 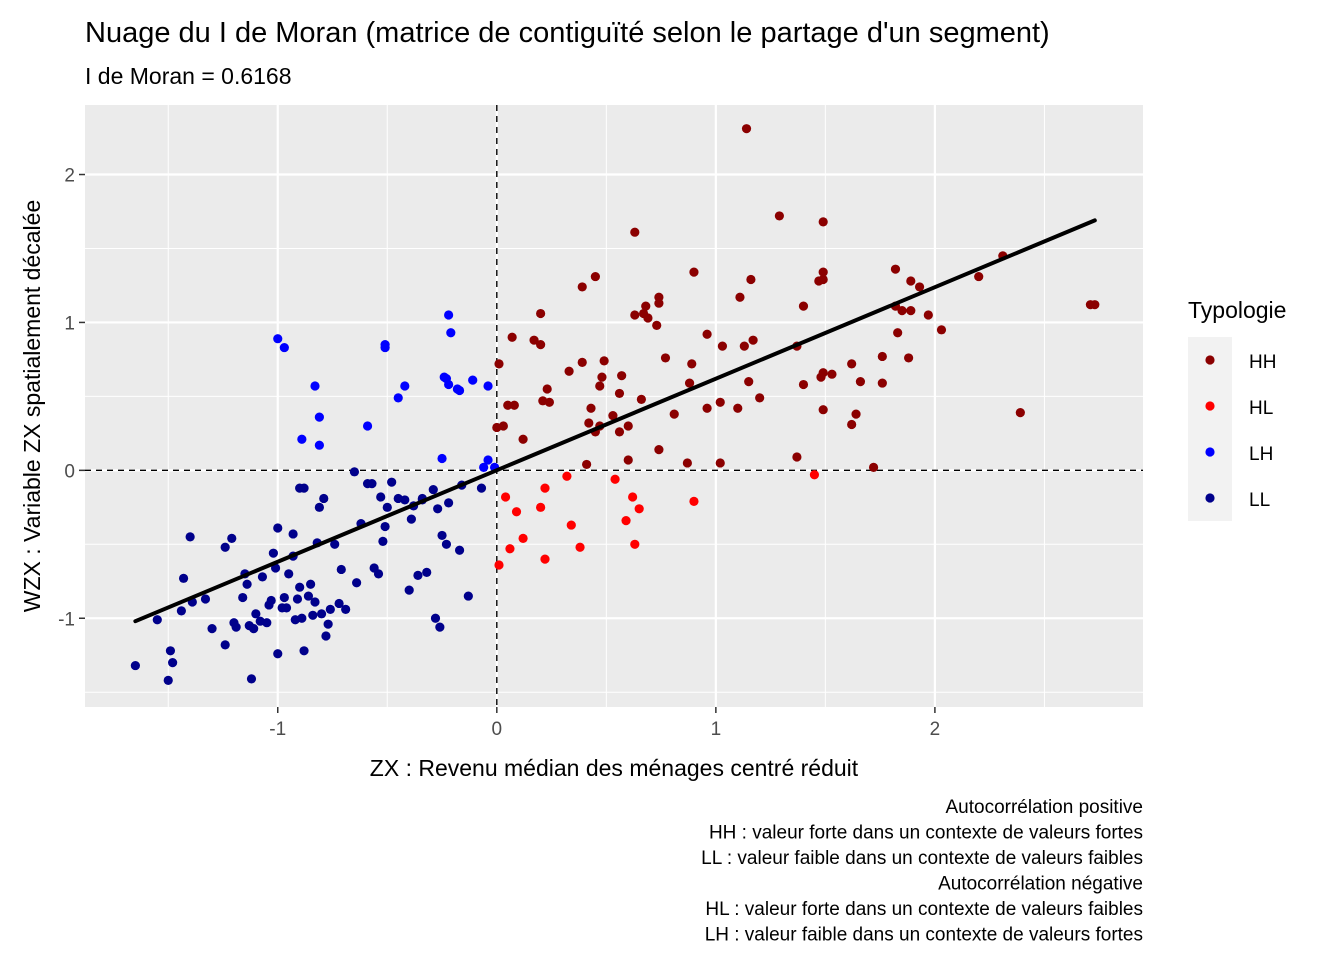 I want to click on y-tick-label: 0, so click(x=69, y=471).